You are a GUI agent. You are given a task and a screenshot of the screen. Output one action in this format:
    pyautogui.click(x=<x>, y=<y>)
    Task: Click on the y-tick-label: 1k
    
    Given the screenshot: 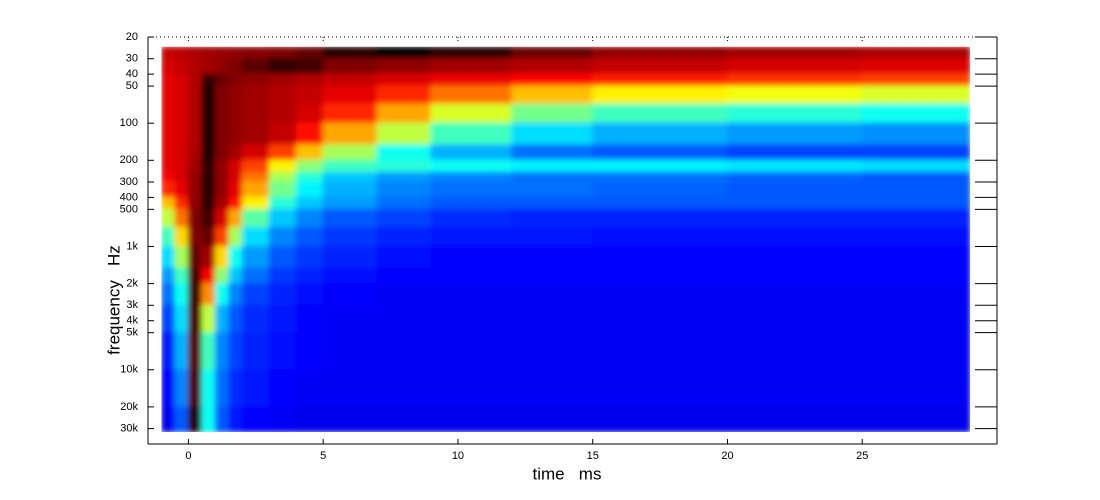 What is the action you would take?
    pyautogui.click(x=132, y=246)
    